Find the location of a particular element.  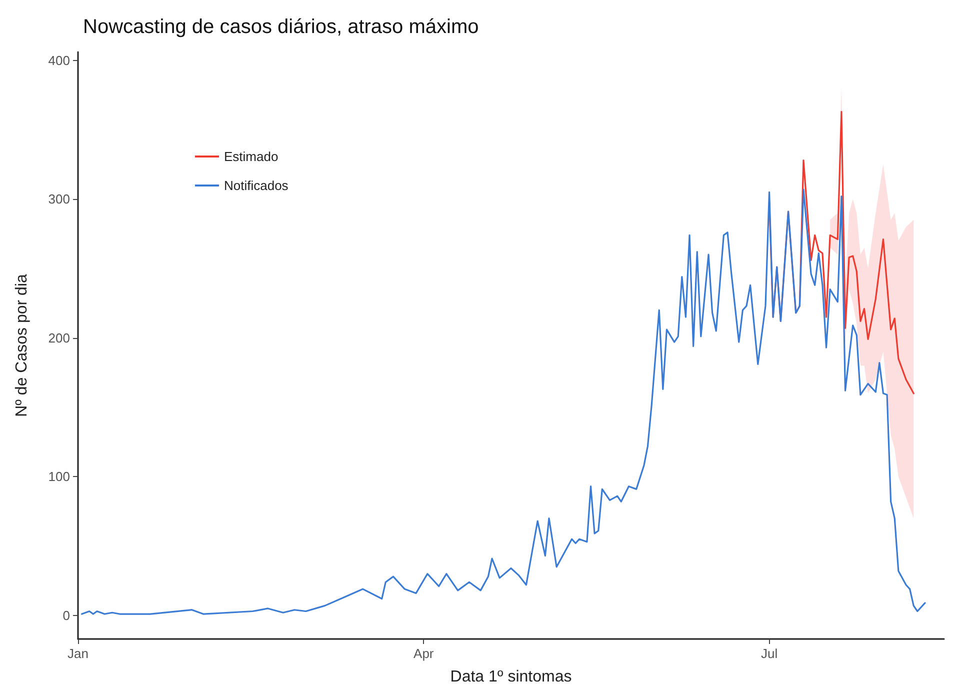

y-tick-label: 300 is located at coordinates (59, 199).